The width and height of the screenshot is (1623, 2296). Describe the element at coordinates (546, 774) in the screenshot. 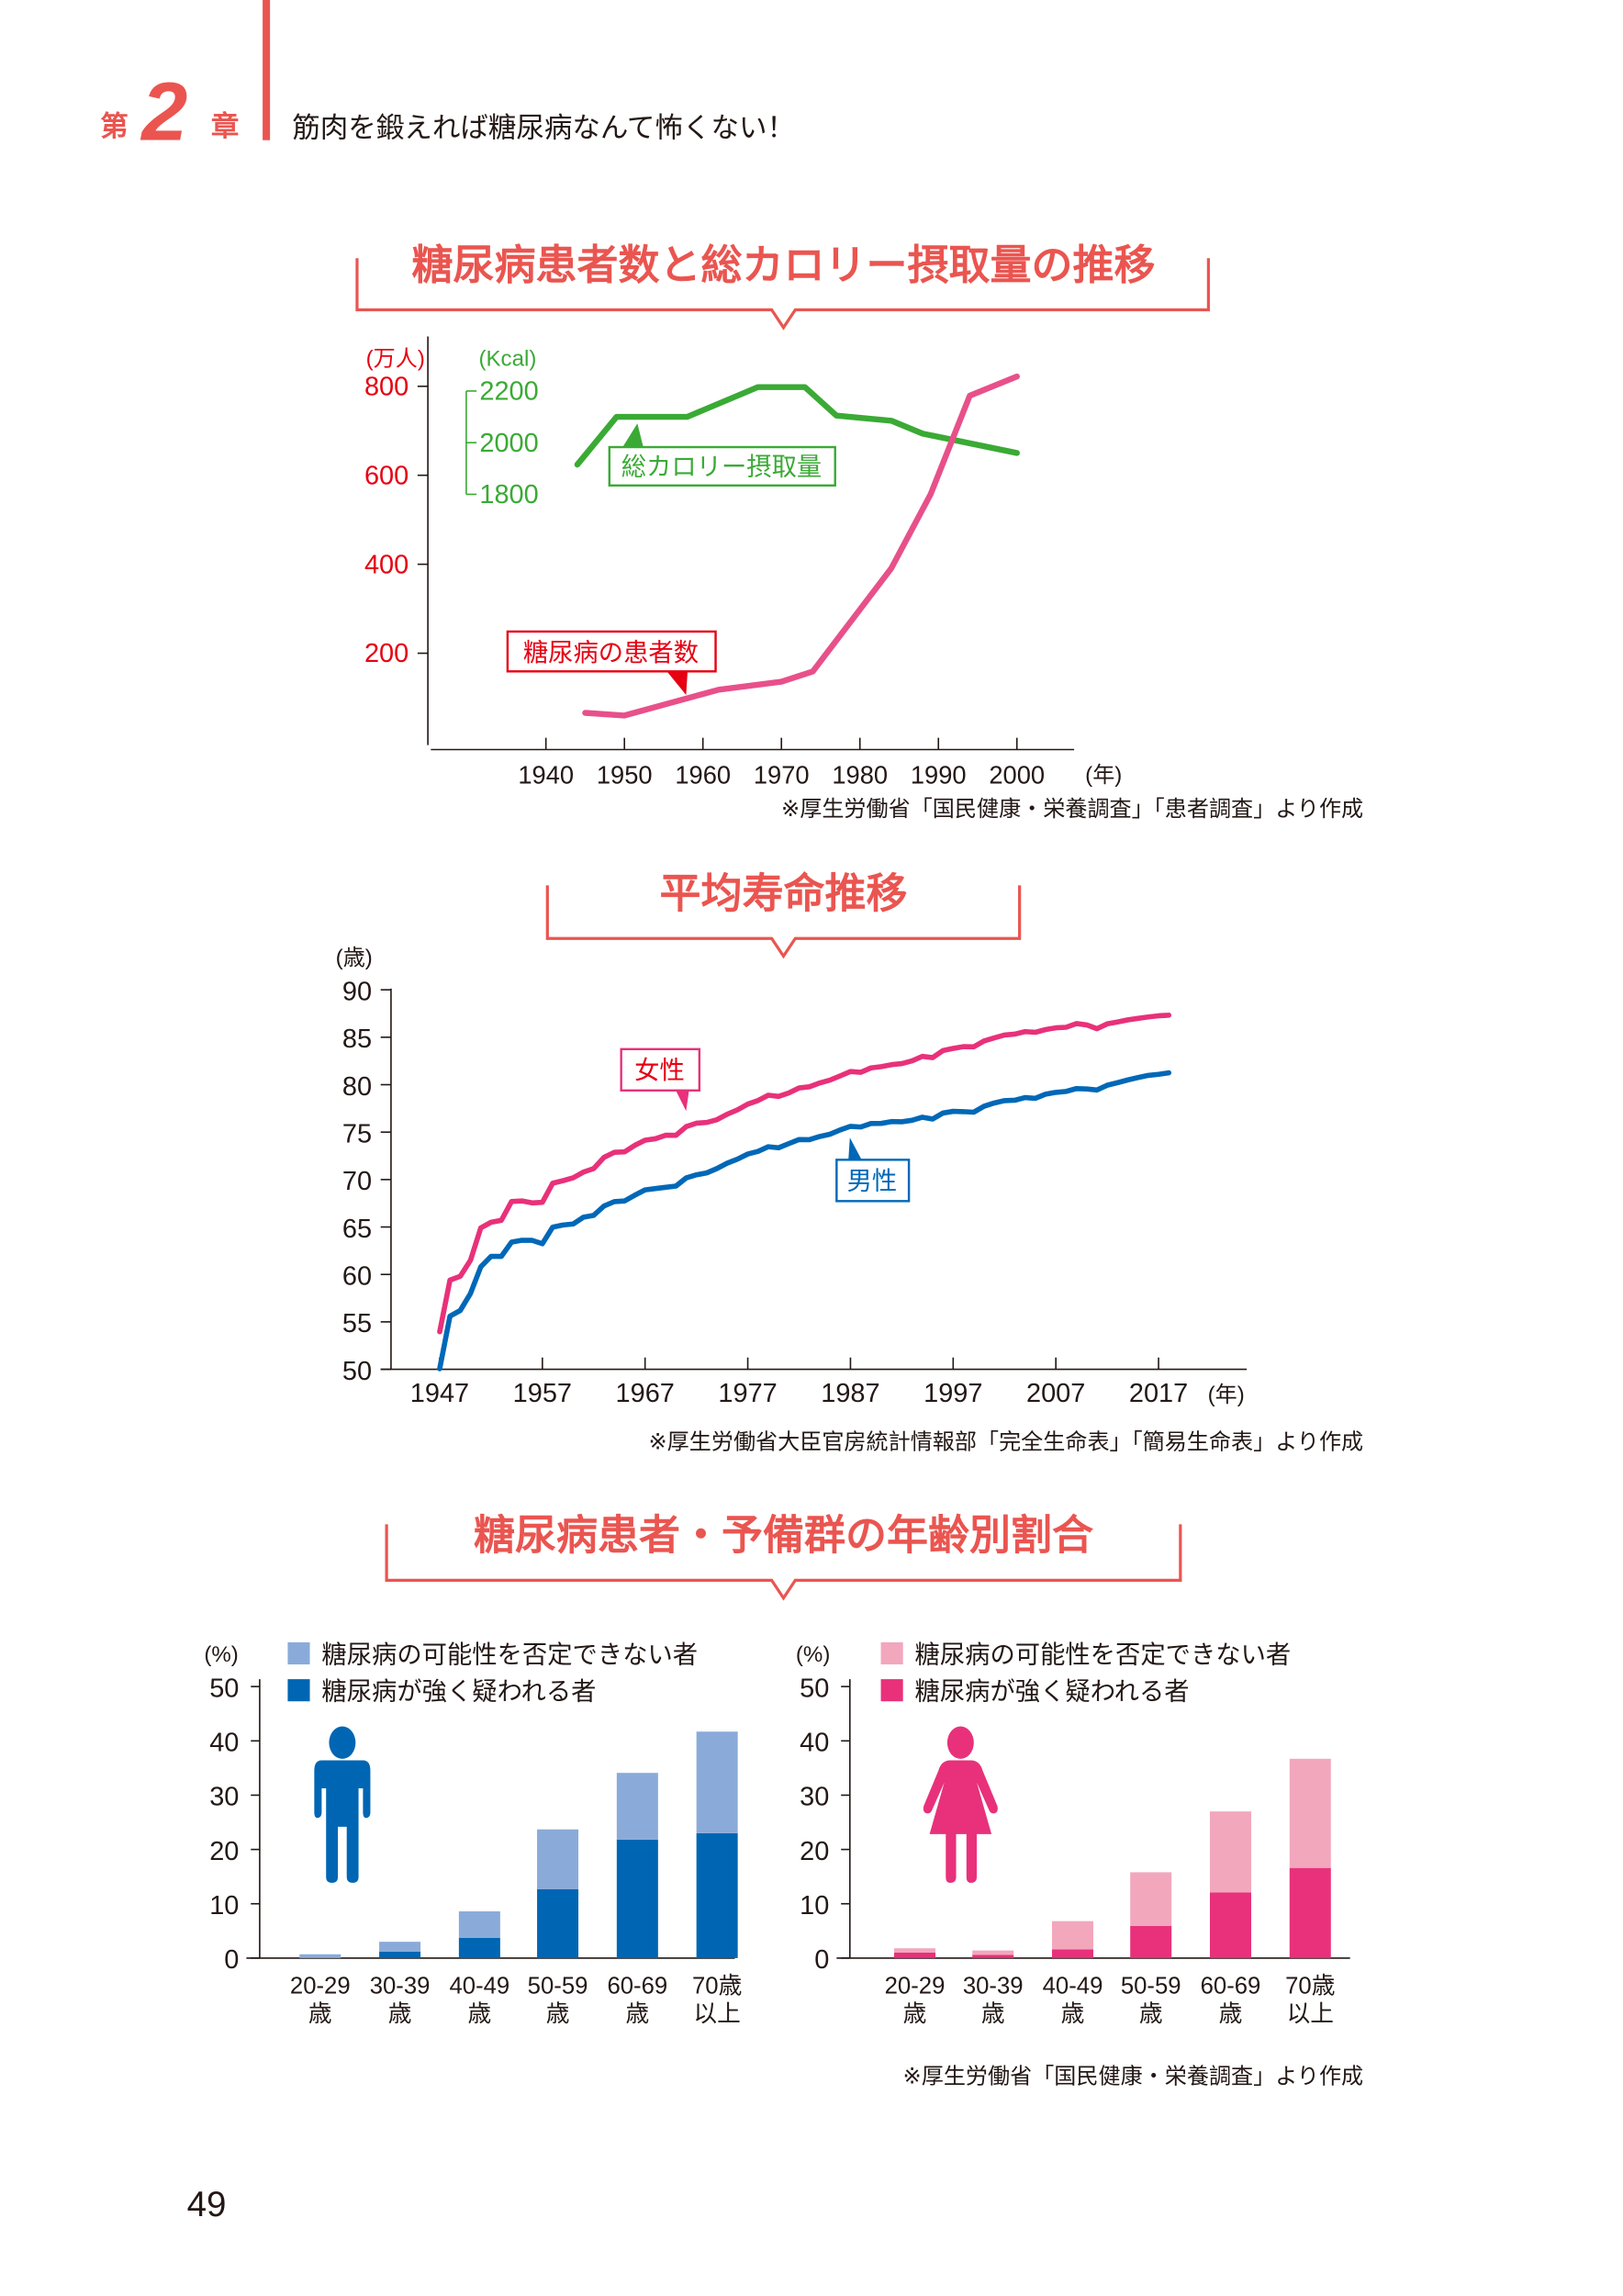

I see `x-tick-label: 1940` at that location.